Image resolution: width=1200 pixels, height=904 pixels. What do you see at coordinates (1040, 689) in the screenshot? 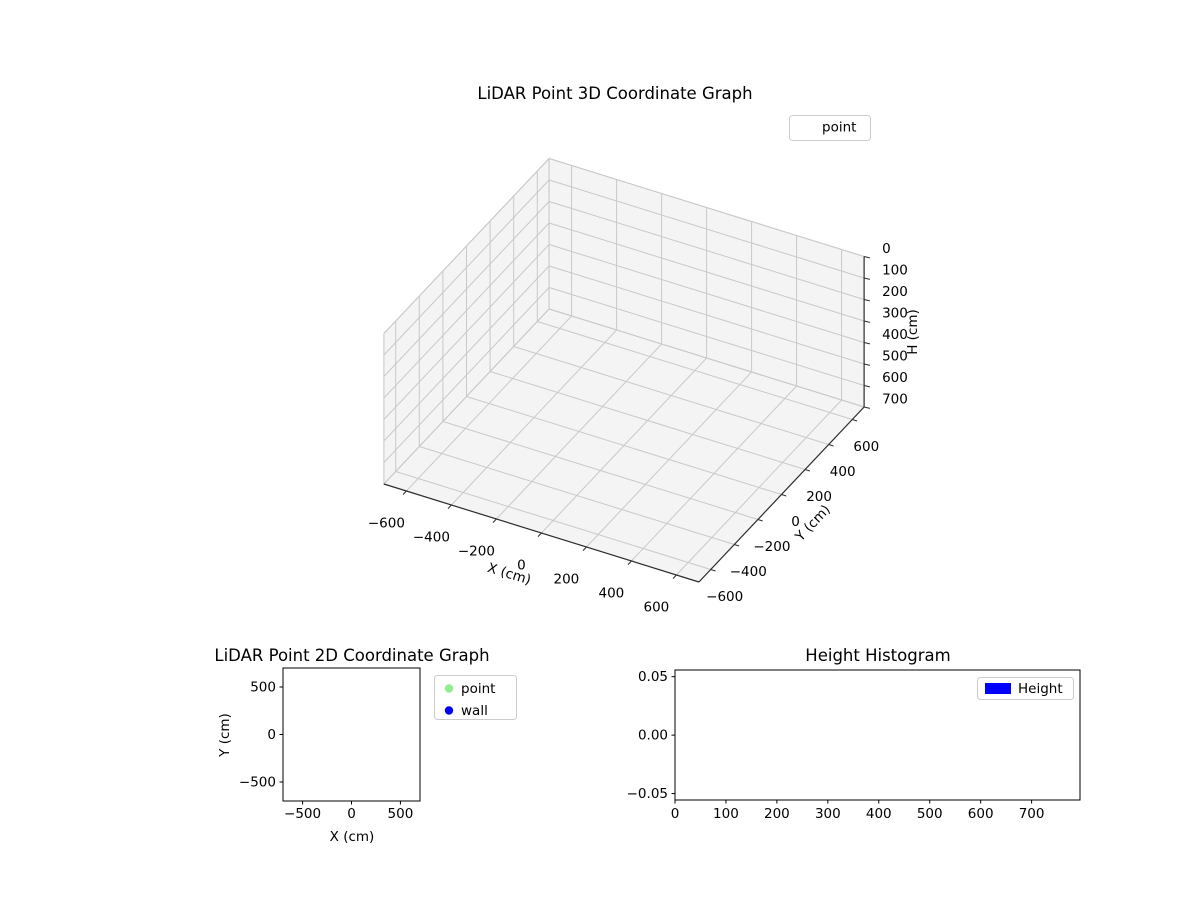
I see `legend-label-height: Height` at bounding box center [1040, 689].